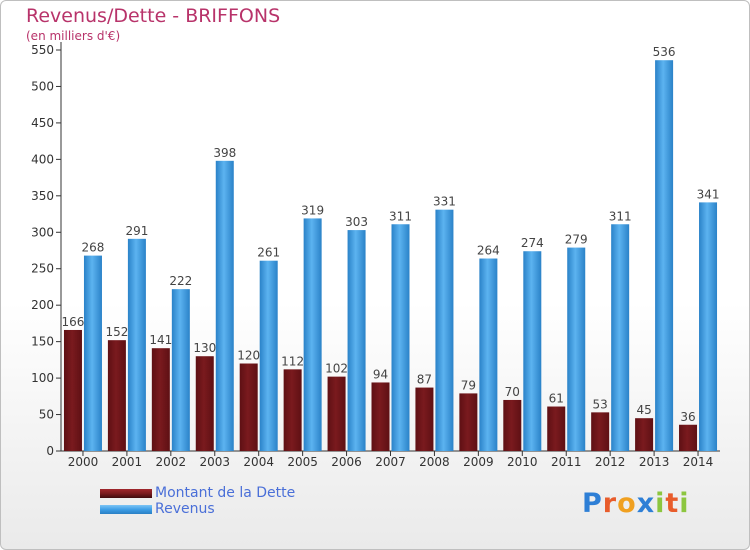 The height and width of the screenshot is (550, 750). Describe the element at coordinates (153, 16) in the screenshot. I see `chart-title: Revenus/Dette - BRIFFONS` at that location.